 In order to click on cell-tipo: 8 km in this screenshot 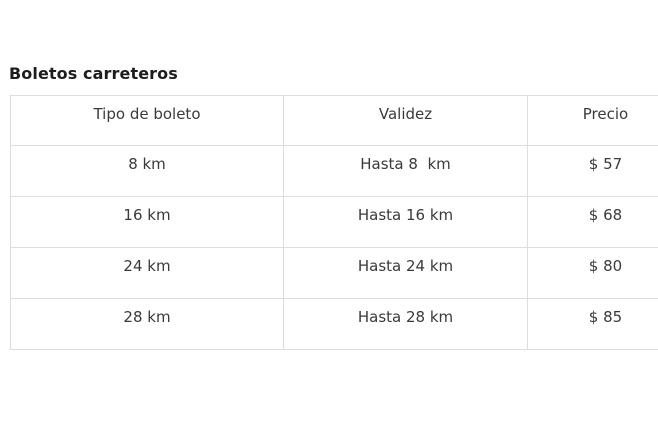, I will do `click(147, 171)`.